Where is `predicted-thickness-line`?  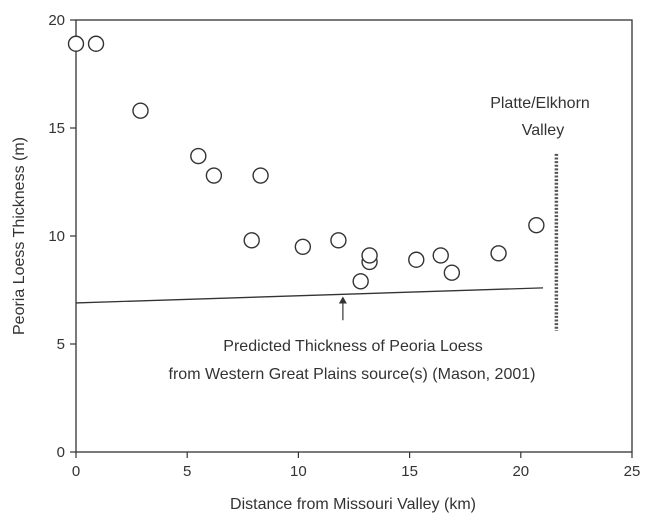
predicted-thickness-line is located at coordinates (309, 295).